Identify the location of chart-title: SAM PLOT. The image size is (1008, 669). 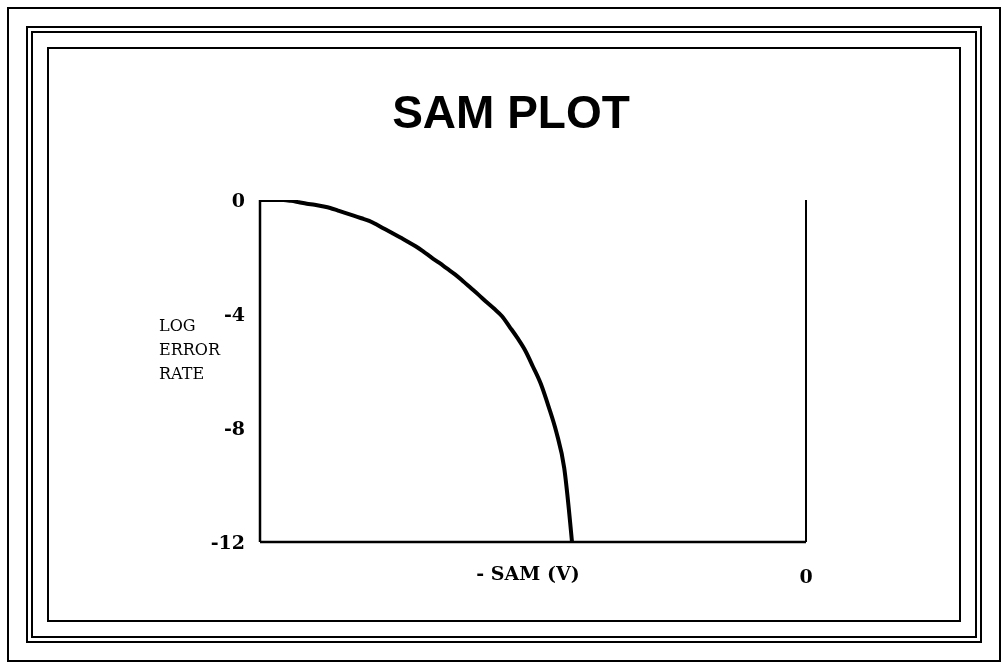
(511, 112).